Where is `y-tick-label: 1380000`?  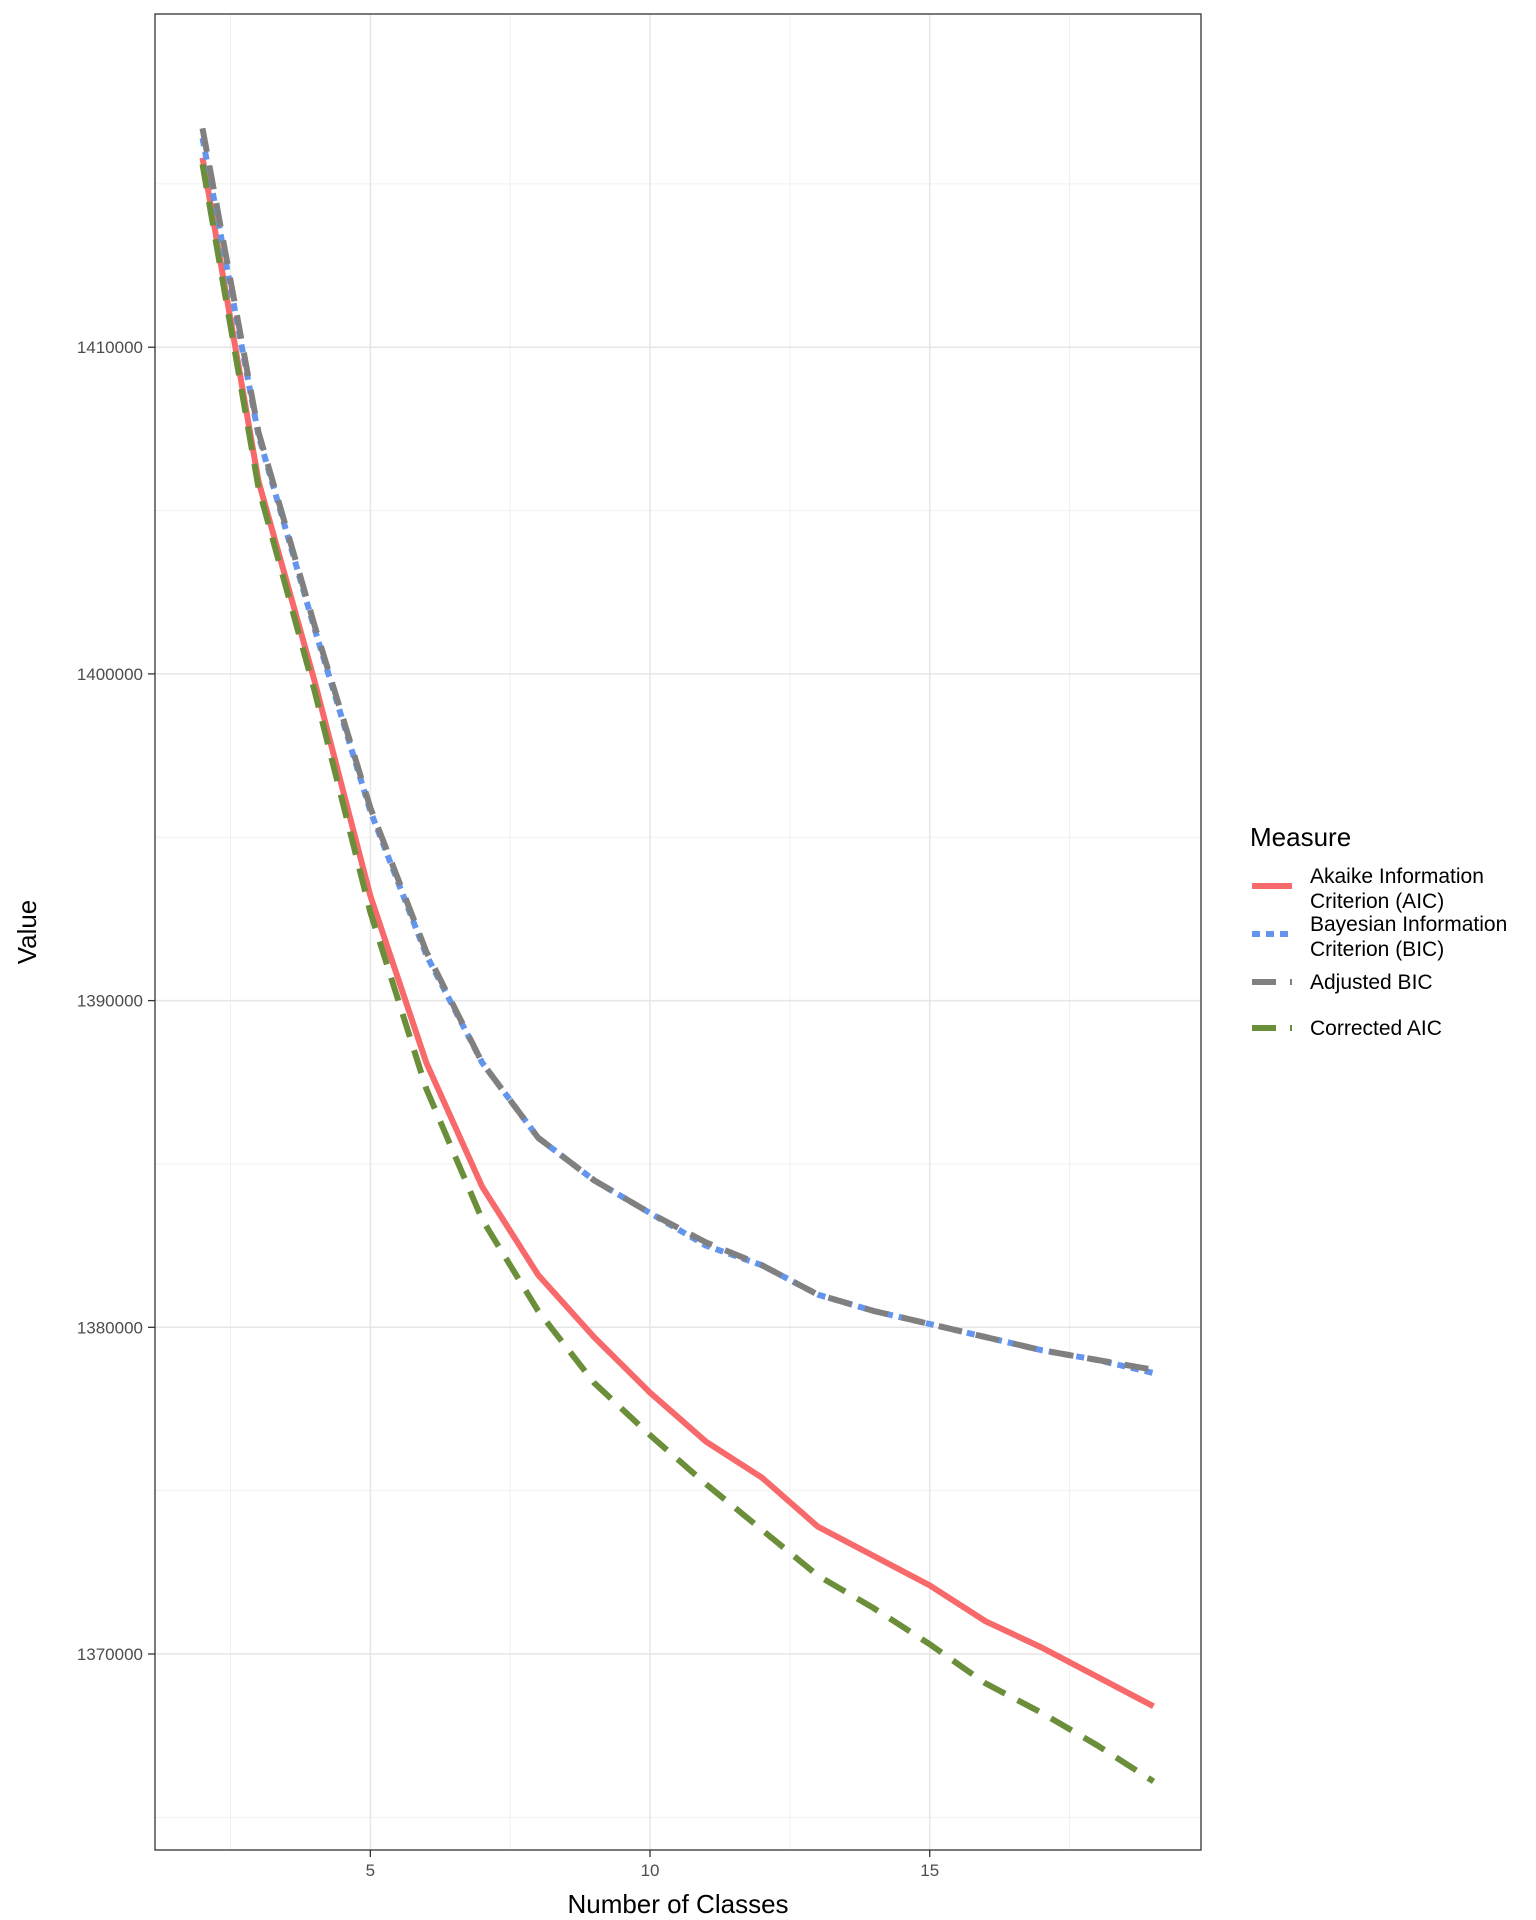
y-tick-label: 1380000 is located at coordinates (110, 1327).